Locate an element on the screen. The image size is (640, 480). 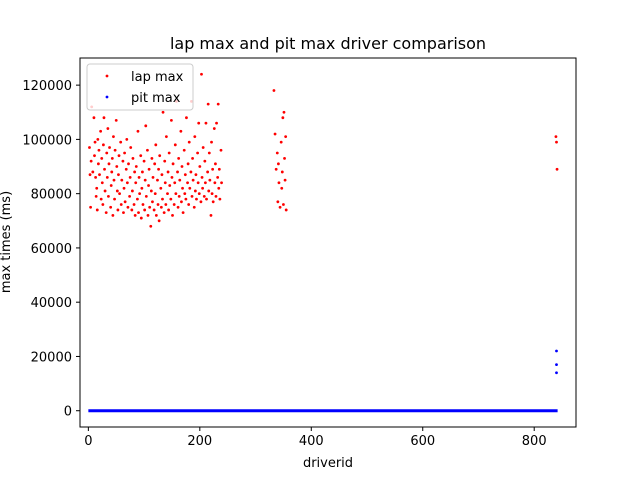
x-tick-label: 400 is located at coordinates (311, 441).